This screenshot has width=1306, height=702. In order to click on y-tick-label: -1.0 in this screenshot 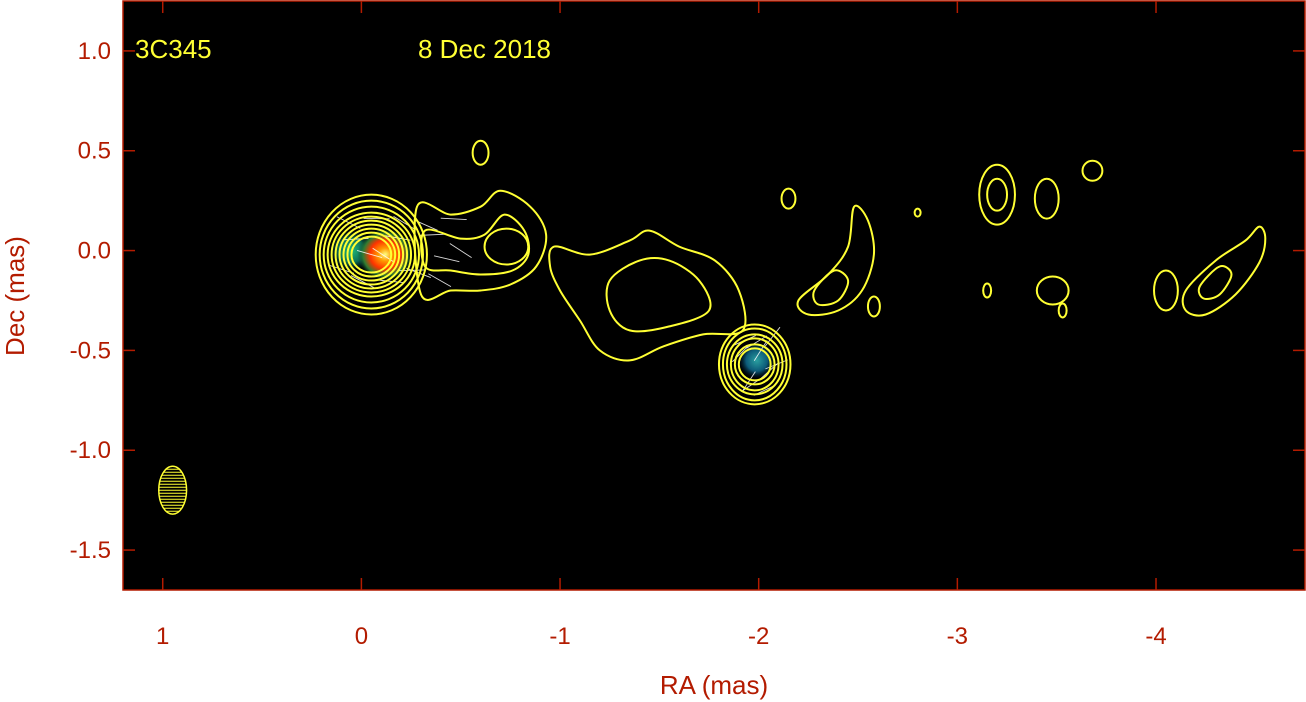, I will do `click(90, 450)`.